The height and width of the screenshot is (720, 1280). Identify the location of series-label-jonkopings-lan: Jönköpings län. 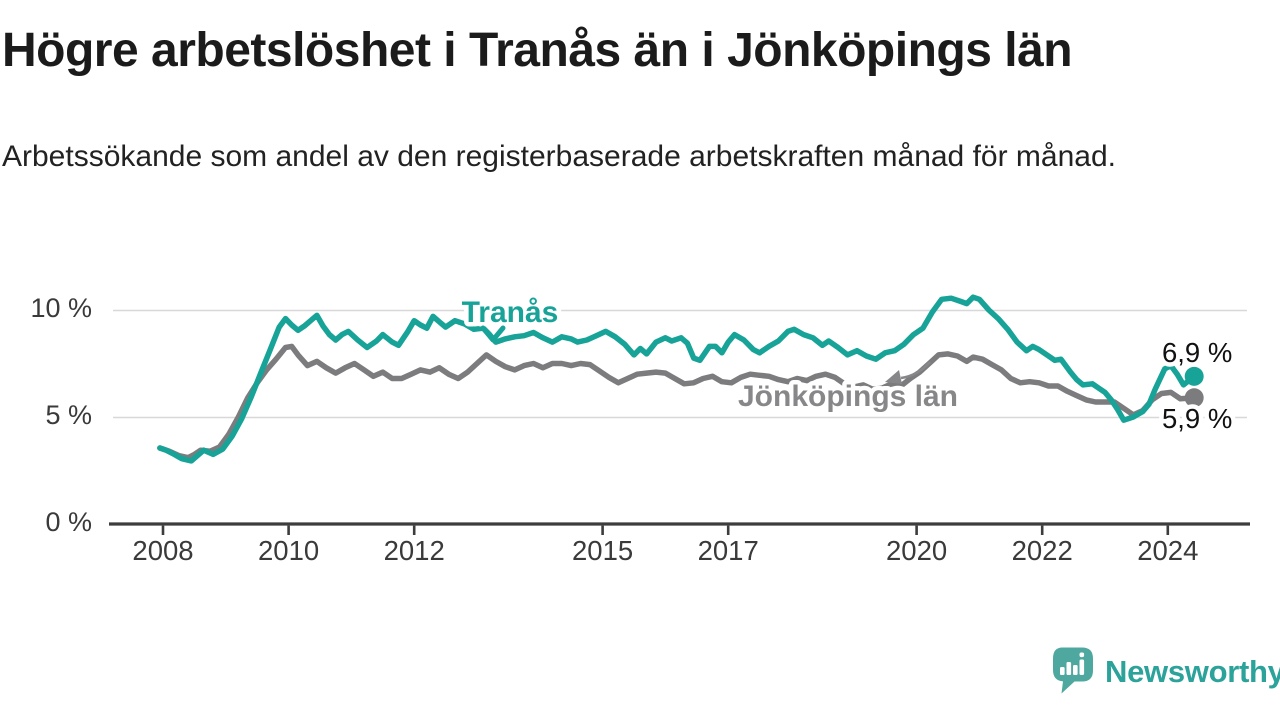
(848, 396).